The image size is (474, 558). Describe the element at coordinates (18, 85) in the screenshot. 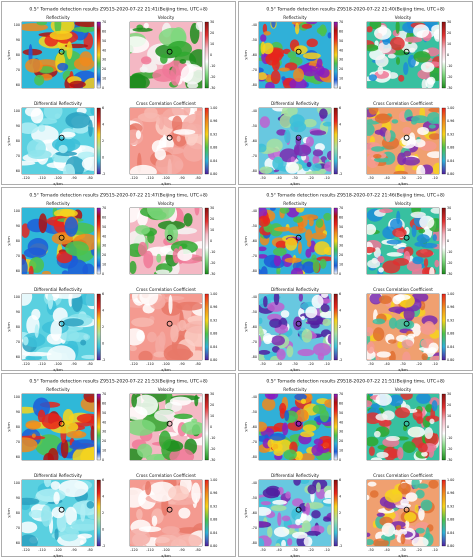

I see `y-tick-label: 60` at that location.